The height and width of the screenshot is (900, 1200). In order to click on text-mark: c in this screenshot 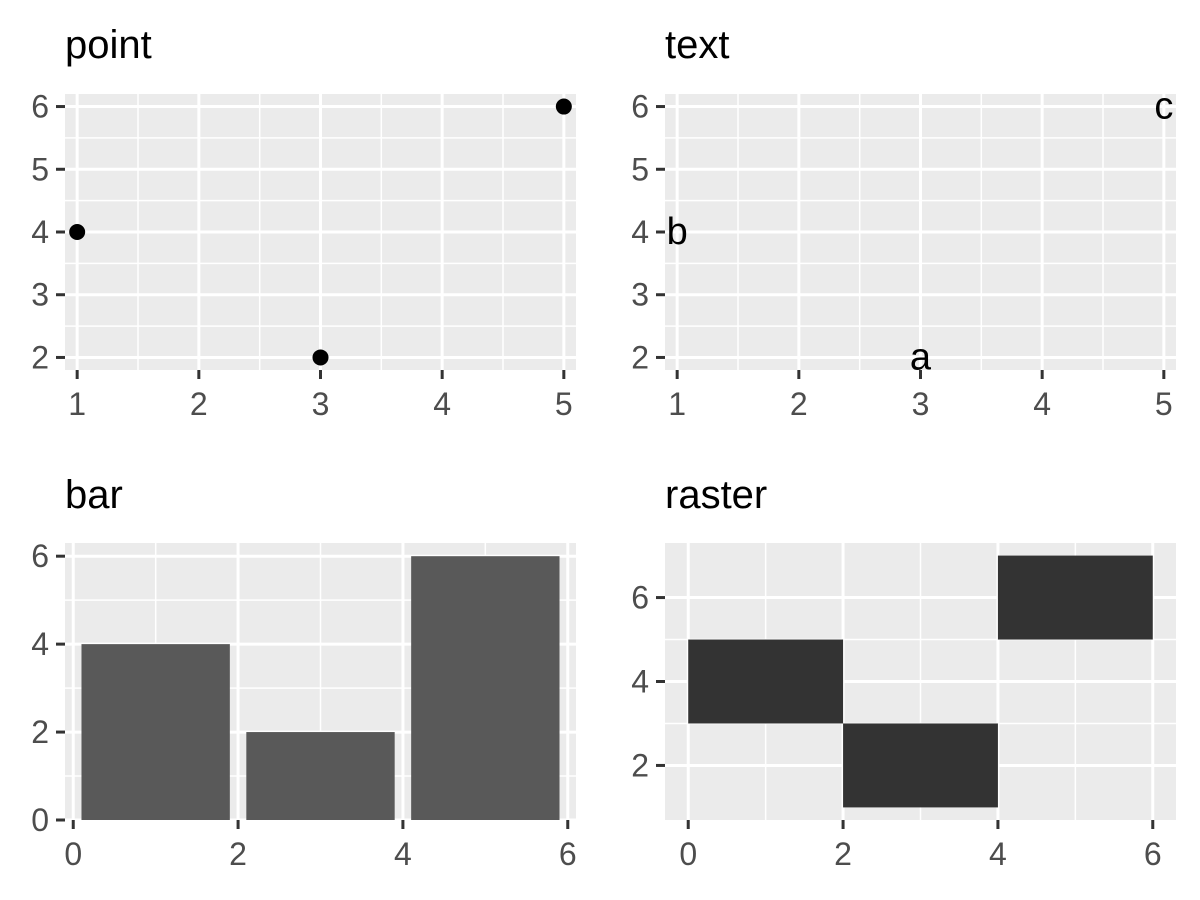, I will do `click(1163, 107)`.